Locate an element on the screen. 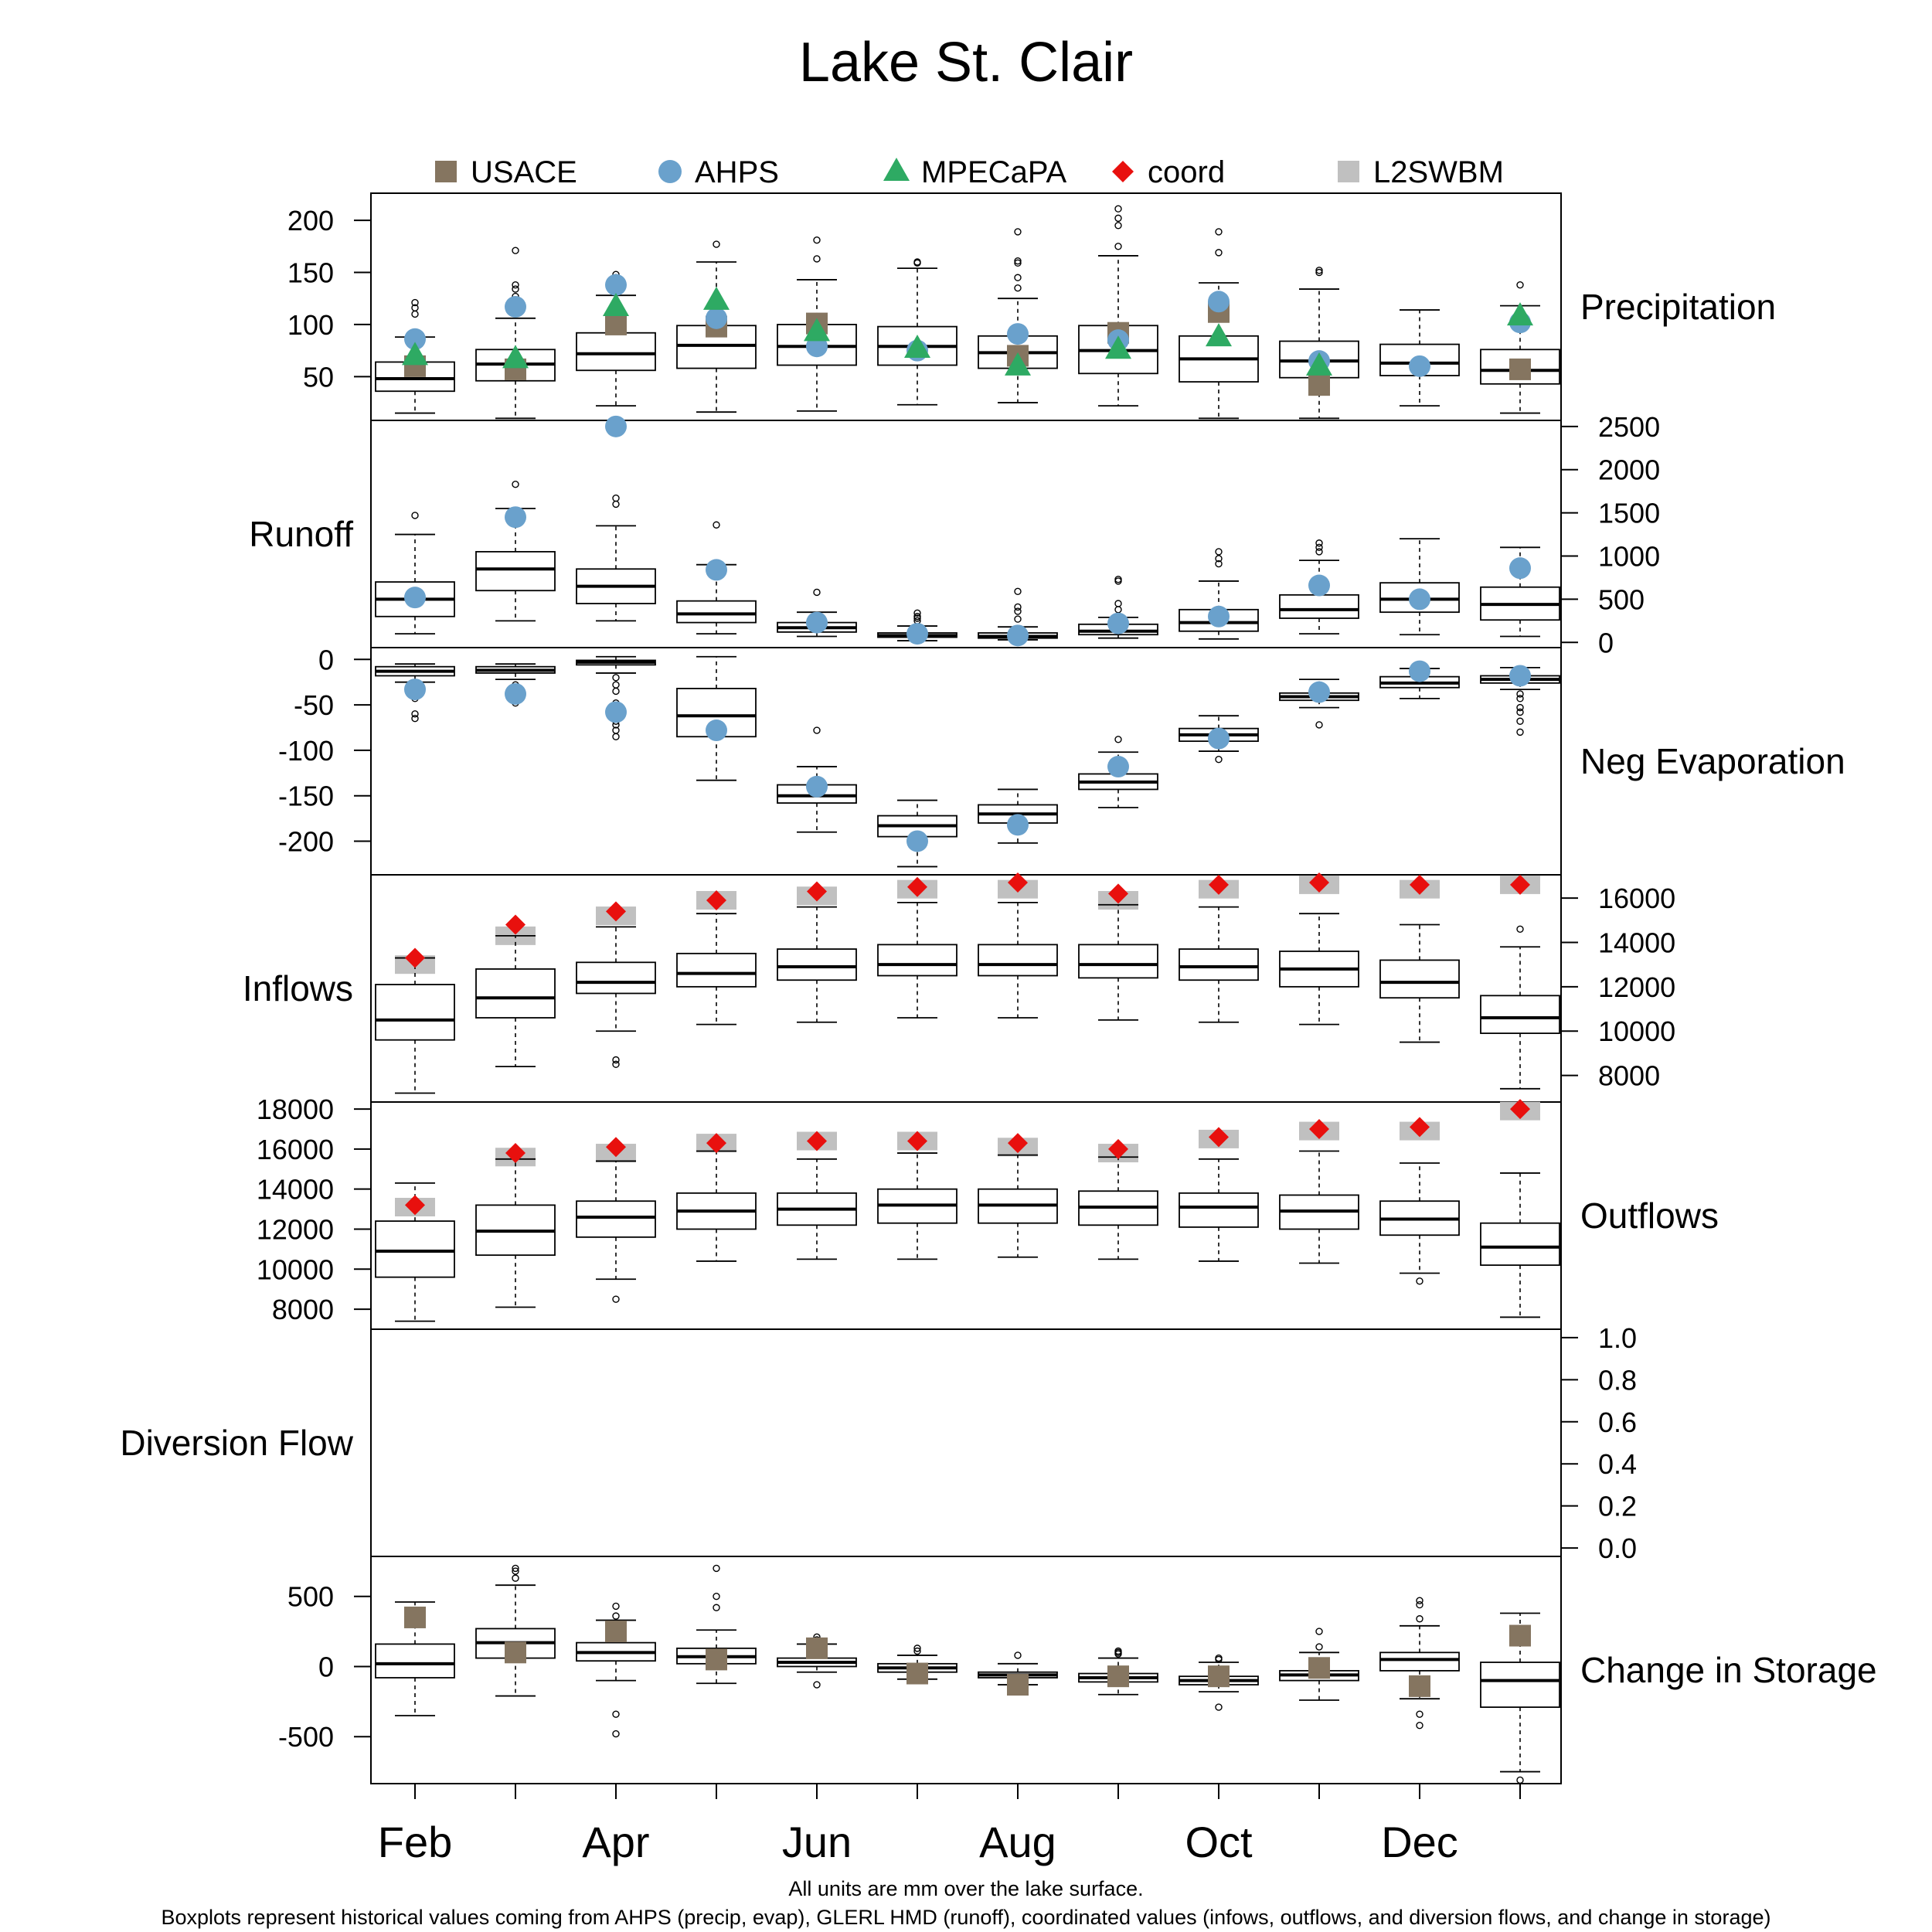  boxplot-jul is located at coordinates (917, 332).